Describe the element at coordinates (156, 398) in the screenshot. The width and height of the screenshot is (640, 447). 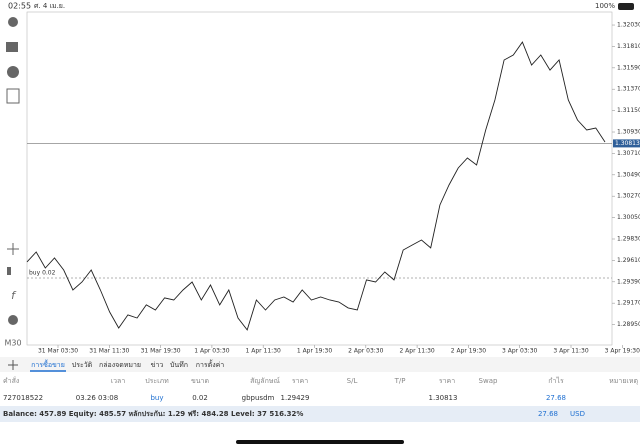
I see `table-cell: buy` at that location.